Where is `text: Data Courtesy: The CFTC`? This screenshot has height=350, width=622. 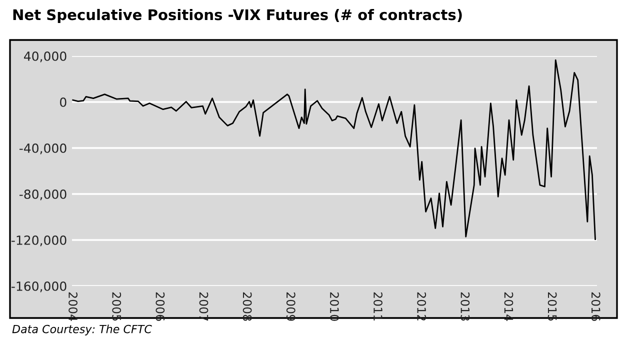 text: Data Courtesy: The CFTC is located at coordinates (82, 330).